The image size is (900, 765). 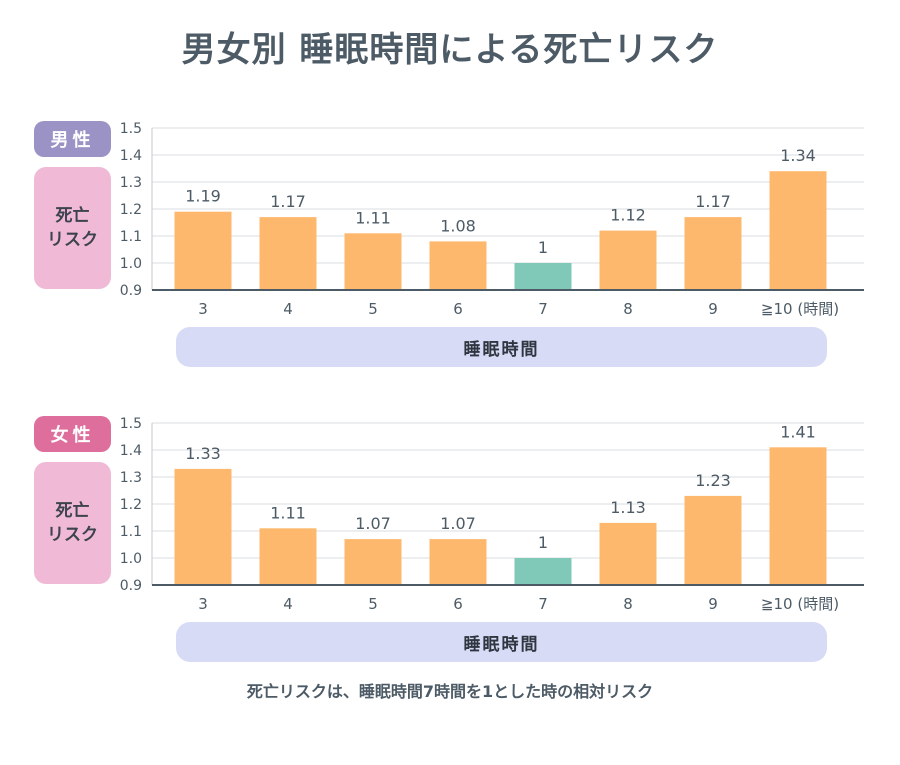 What do you see at coordinates (713, 480) in the screenshot?
I see `data-label: 1.23` at bounding box center [713, 480].